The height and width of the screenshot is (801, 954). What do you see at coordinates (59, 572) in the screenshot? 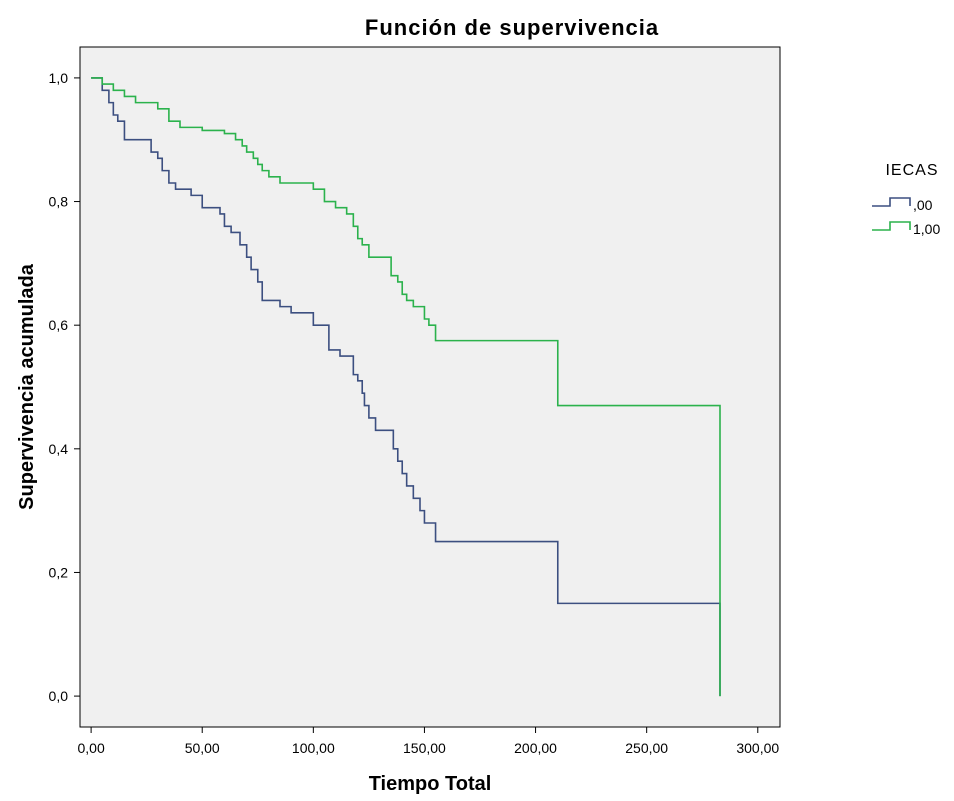
I see `y-tick-label: 0,2` at bounding box center [59, 572].